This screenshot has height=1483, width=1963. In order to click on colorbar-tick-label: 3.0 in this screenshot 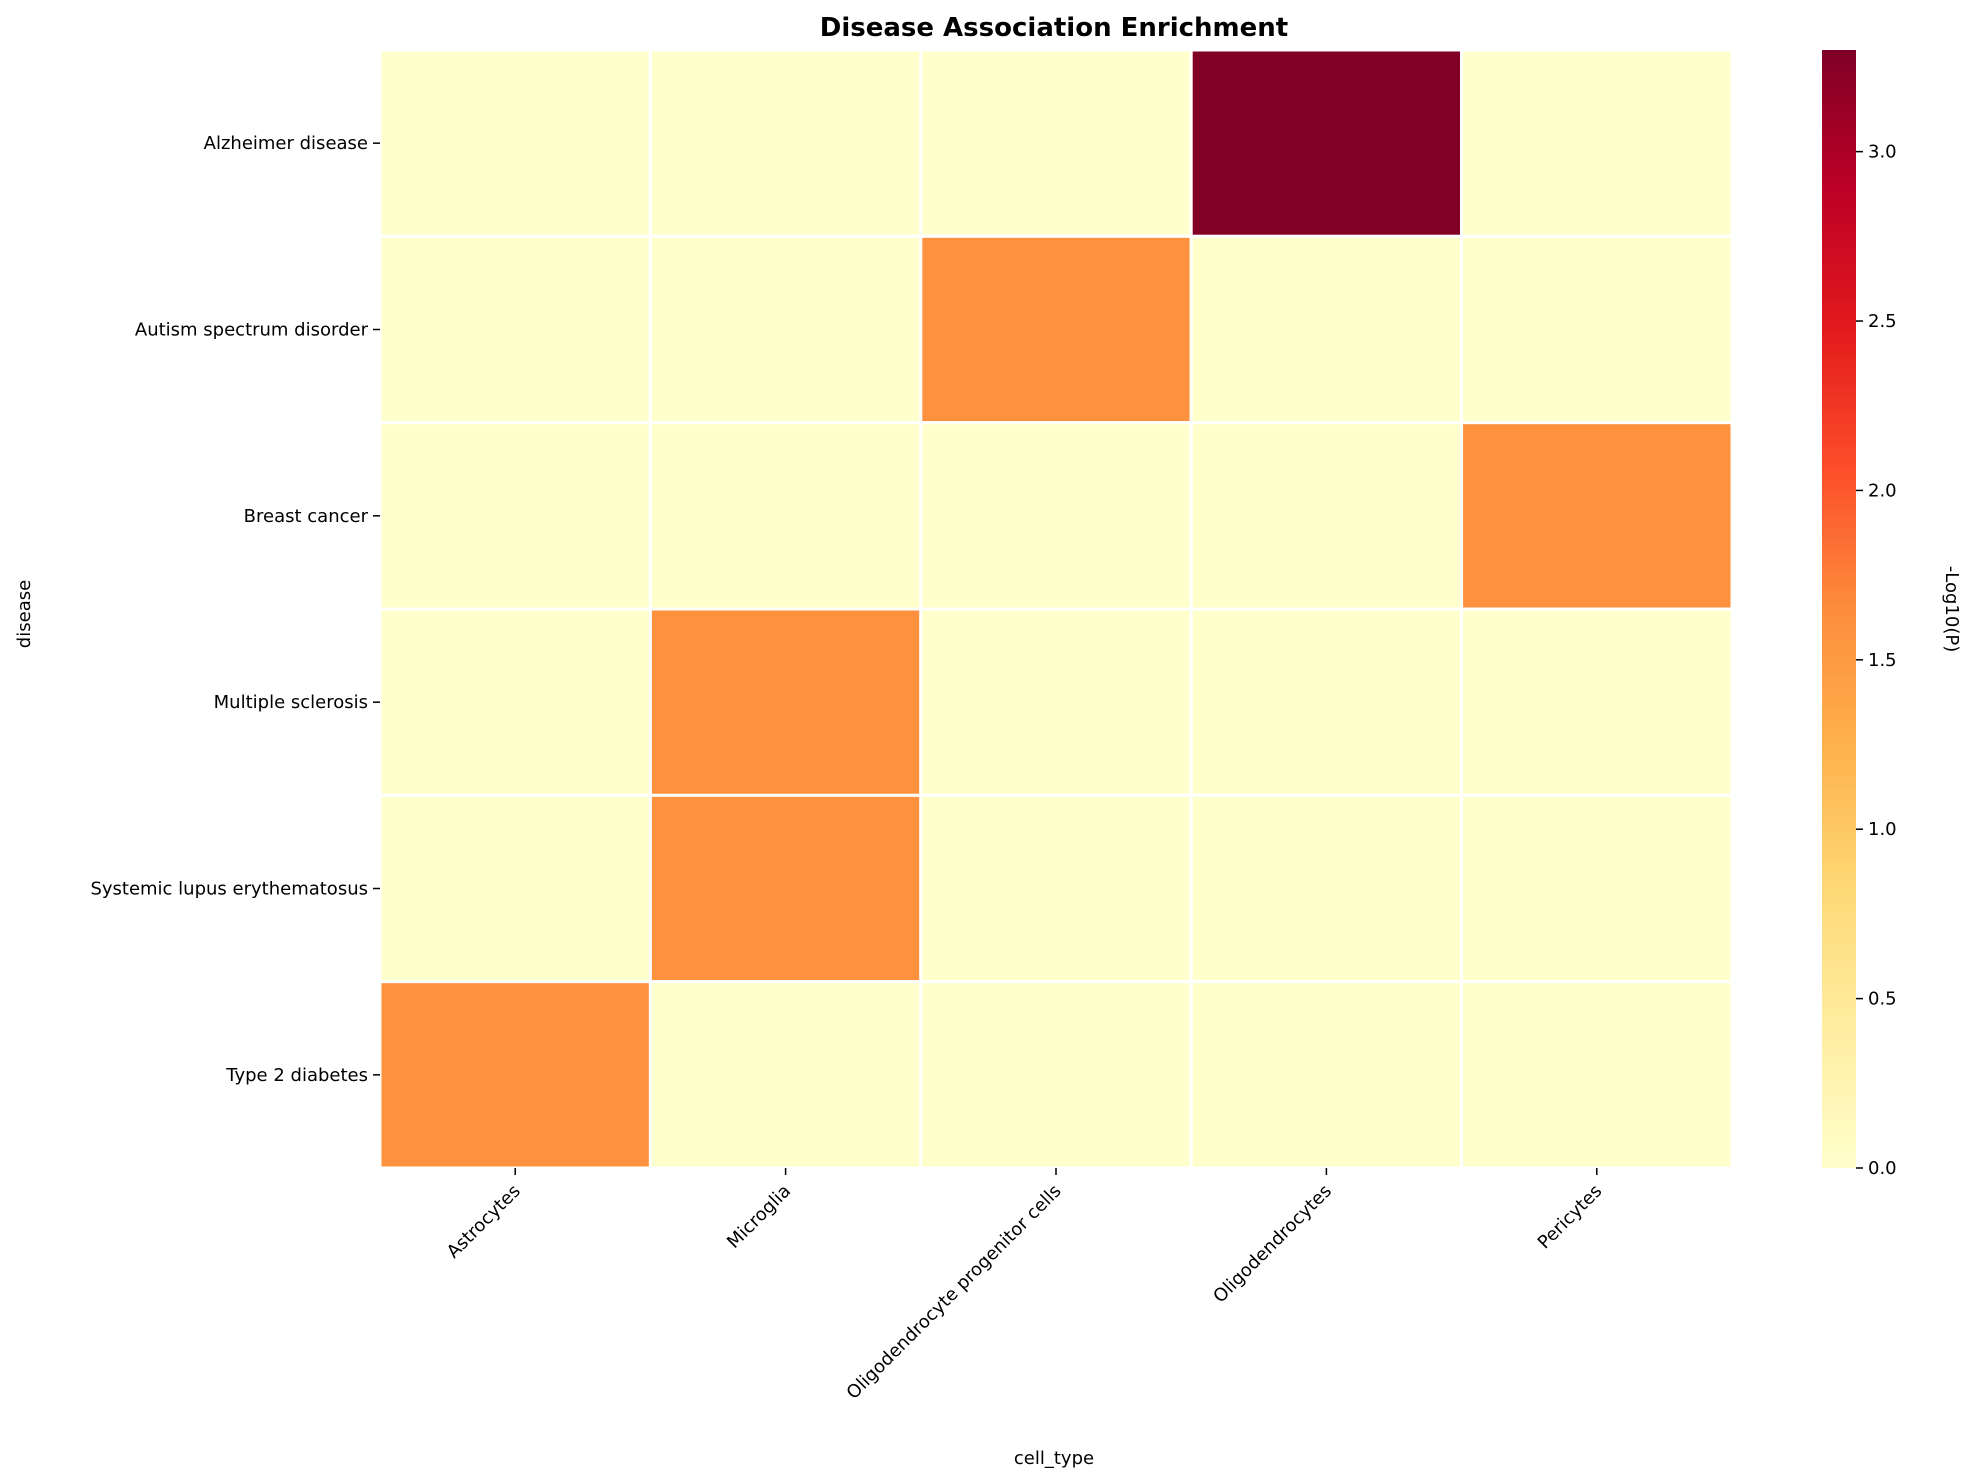, I will do `click(1882, 152)`.